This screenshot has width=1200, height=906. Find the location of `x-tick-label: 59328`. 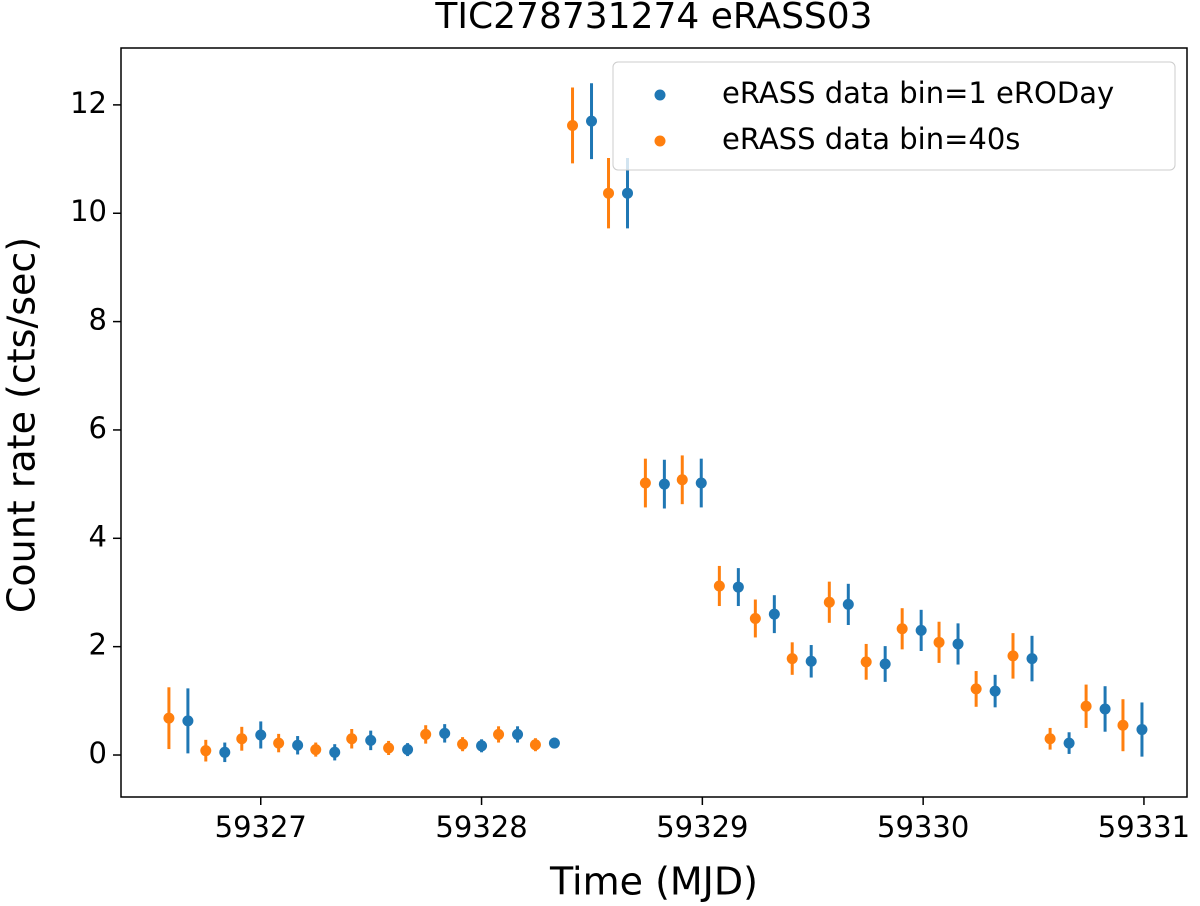

x-tick-label: 59328 is located at coordinates (481, 827).